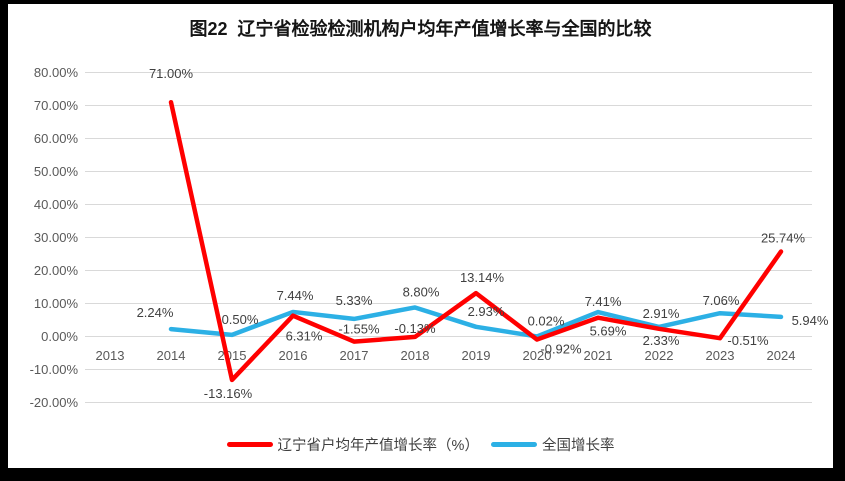 The height and width of the screenshot is (481, 845). I want to click on data-label-1: 2.24%, so click(155, 312).